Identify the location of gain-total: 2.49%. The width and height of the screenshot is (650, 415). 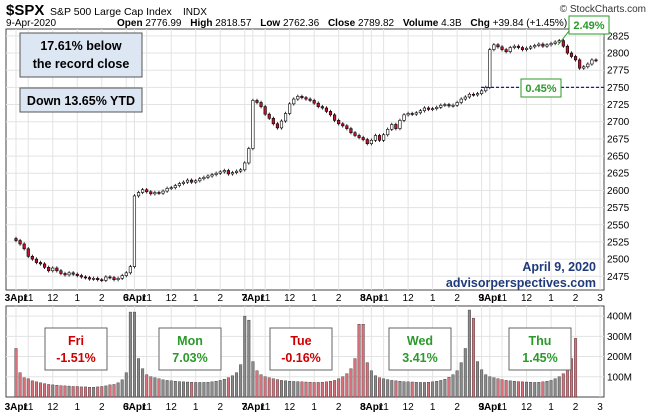
(588, 26).